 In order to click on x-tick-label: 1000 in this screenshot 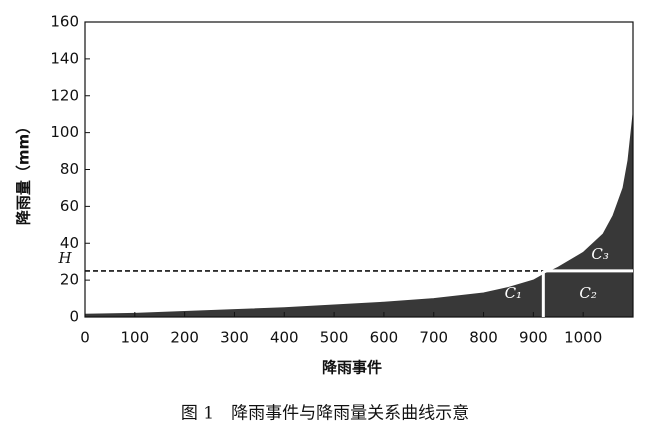, I will do `click(583, 338)`.